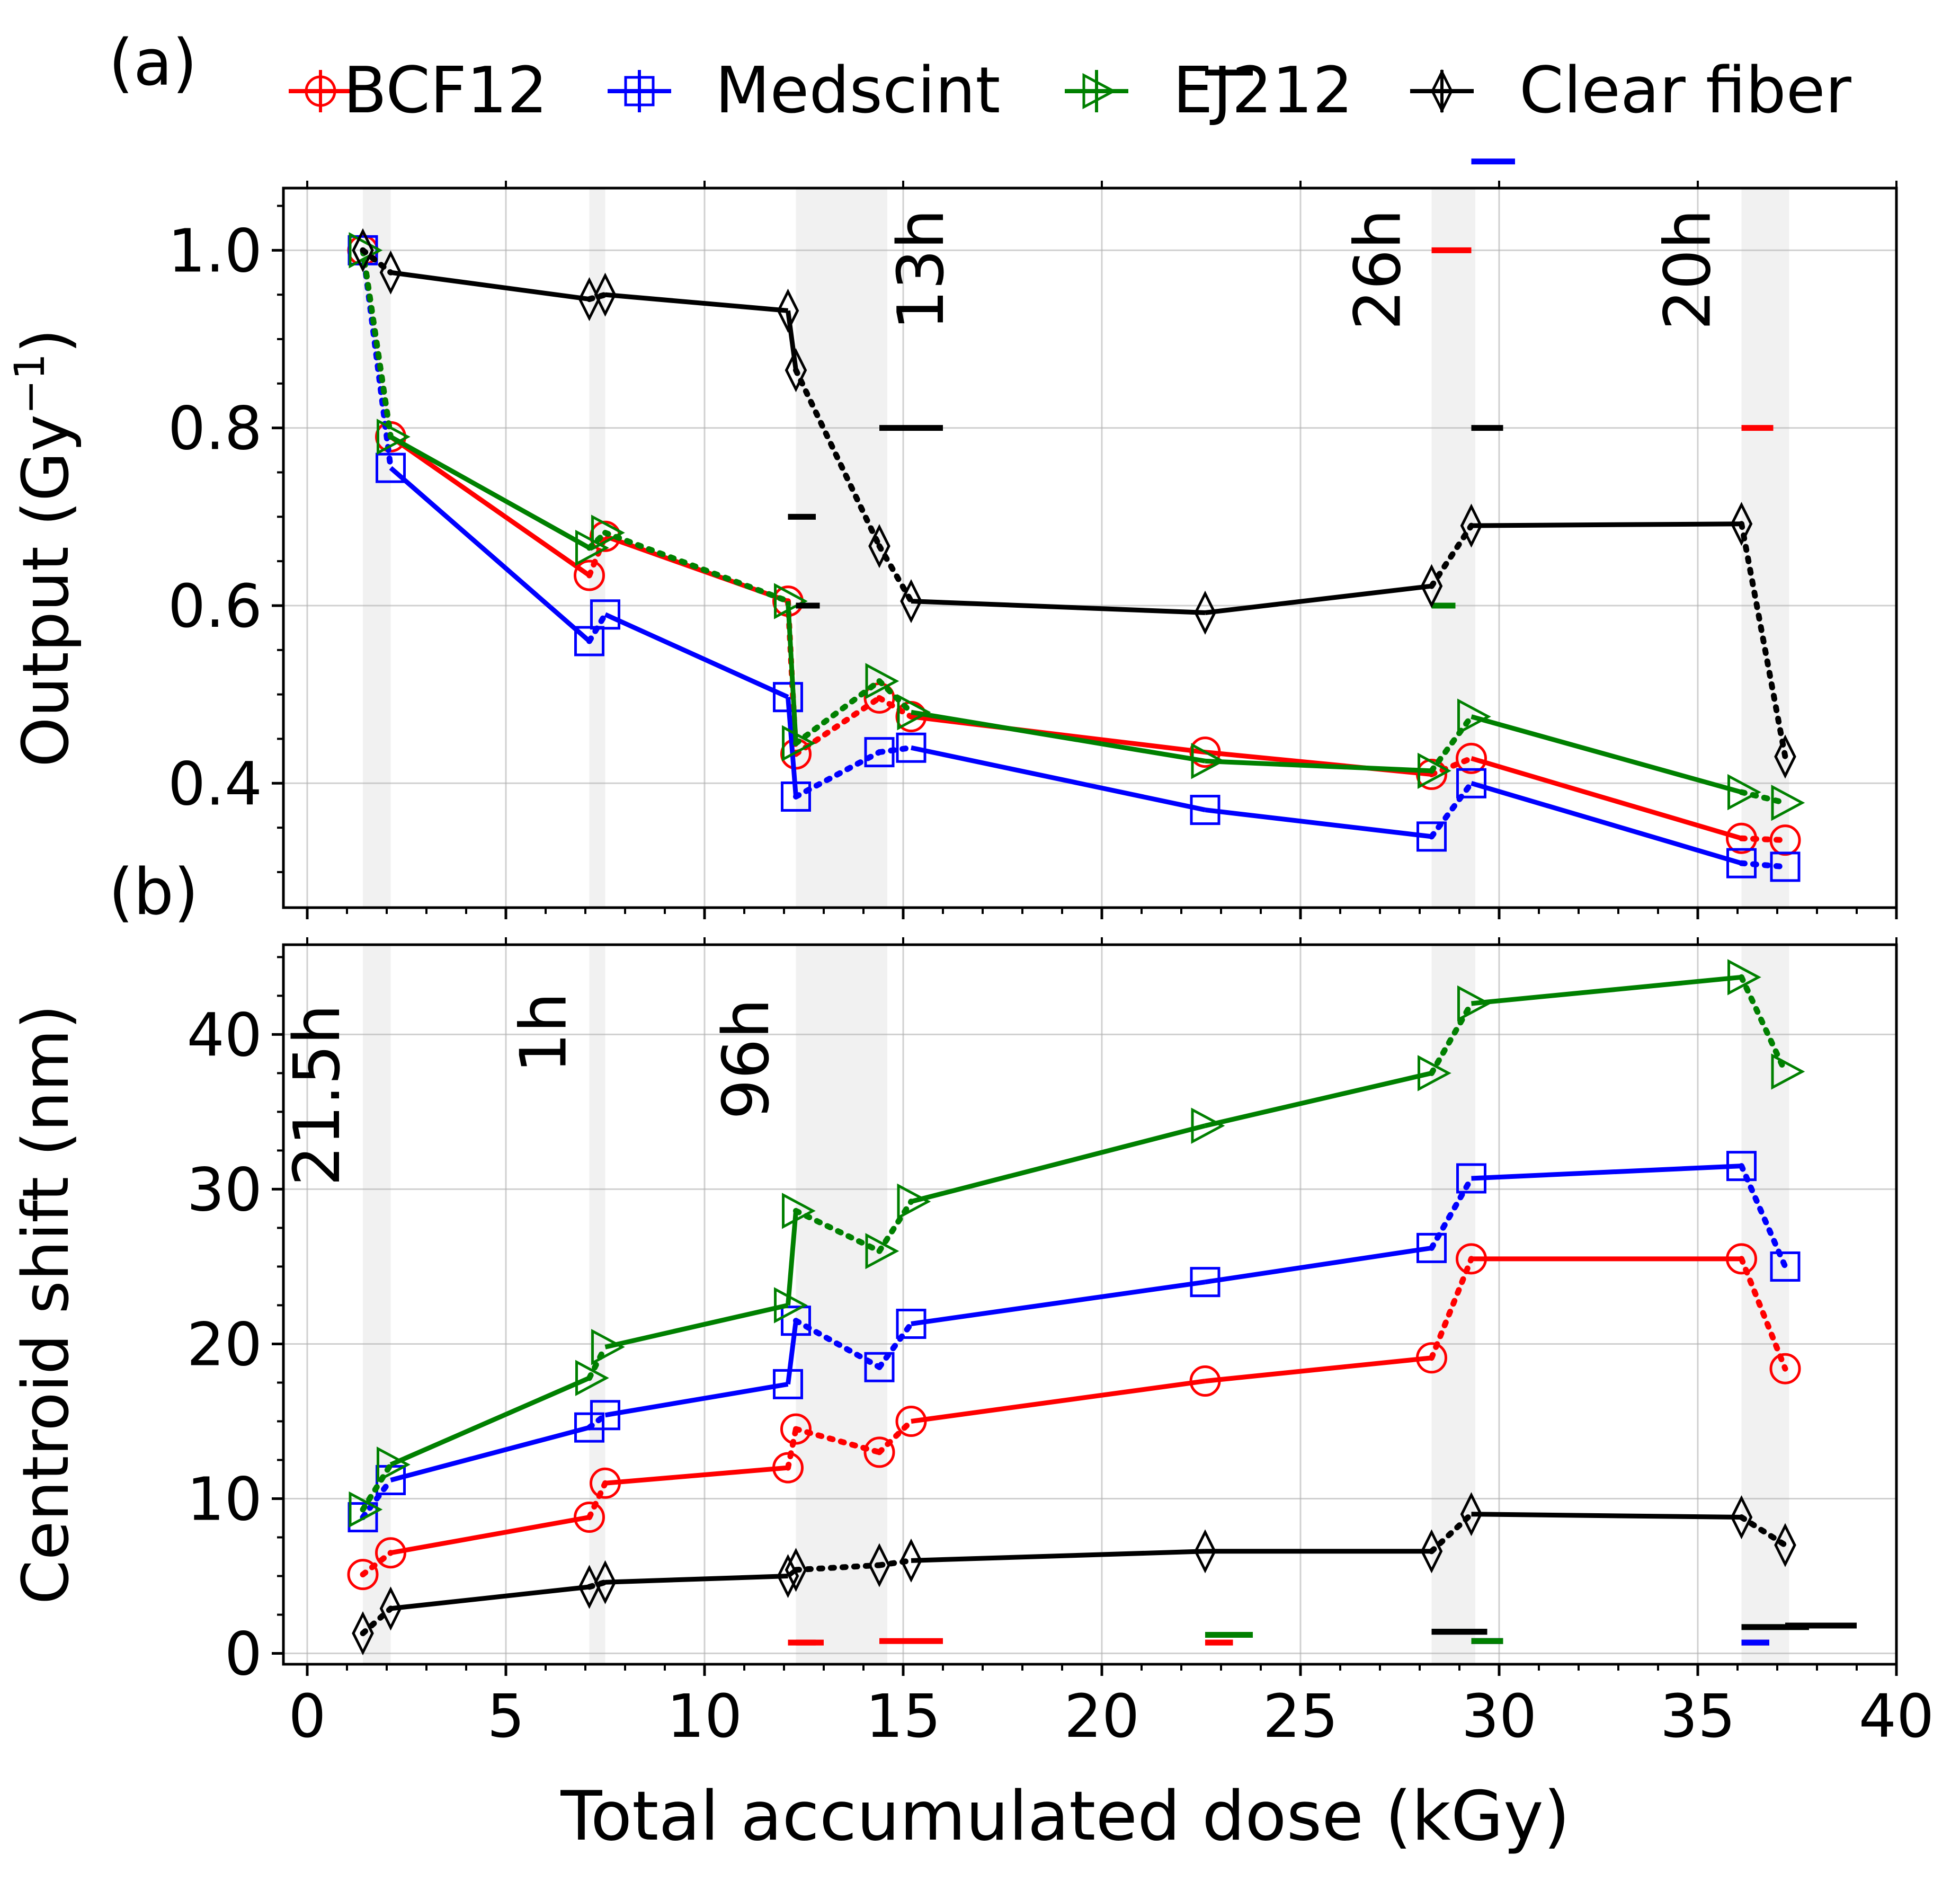 This screenshot has height=1882, width=1960. Describe the element at coordinates (215, 251) in the screenshot. I see `y-tick-label: 1.0` at that location.